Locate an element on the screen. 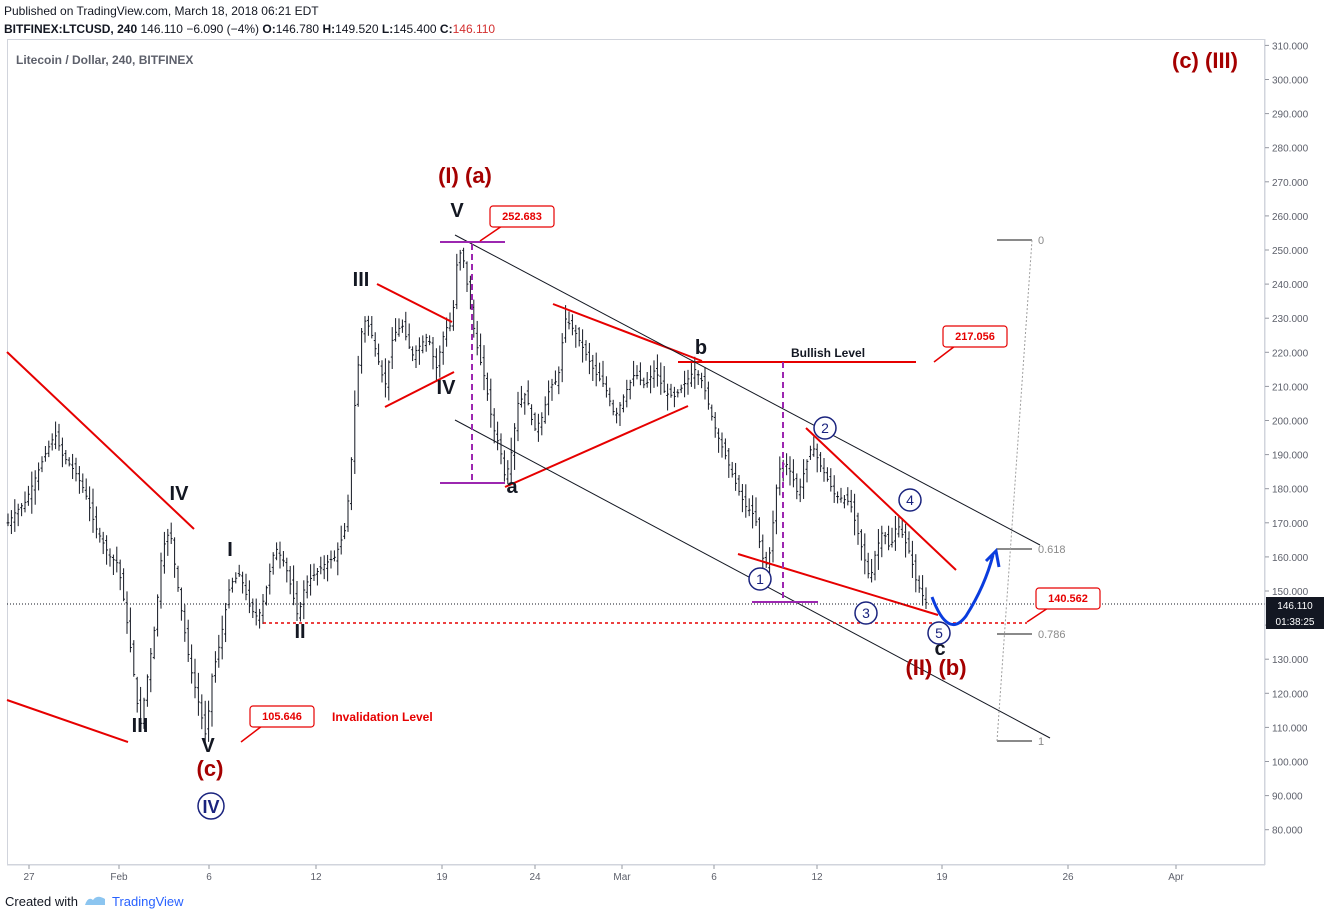  tradingview-logo-icon is located at coordinates (95, 901).